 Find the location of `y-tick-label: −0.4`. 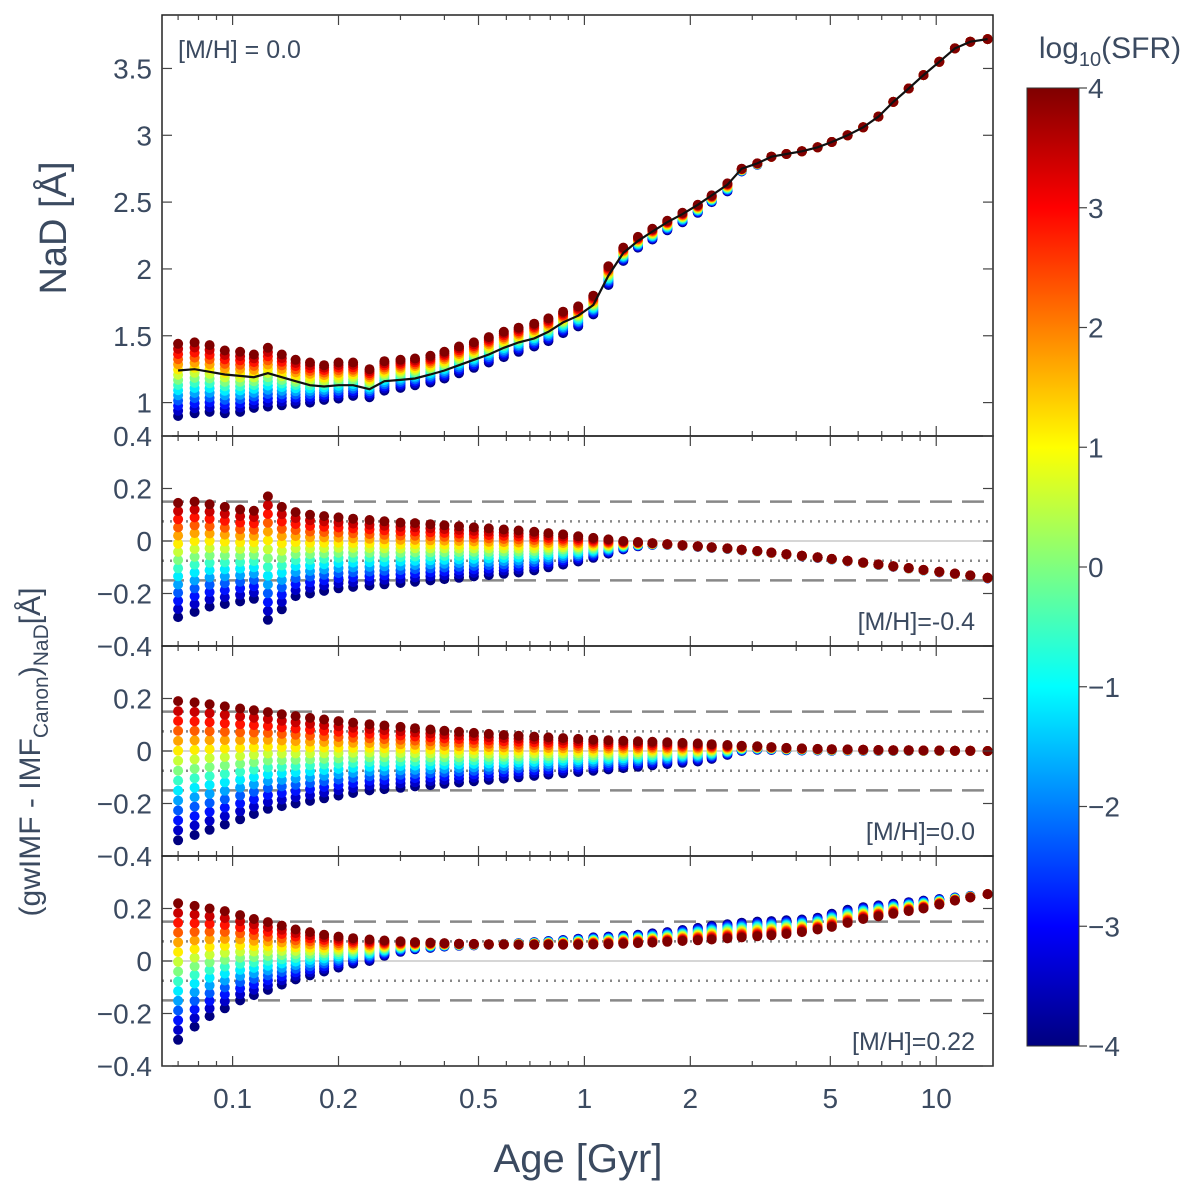

y-tick-label: −0.4 is located at coordinates (124, 856).